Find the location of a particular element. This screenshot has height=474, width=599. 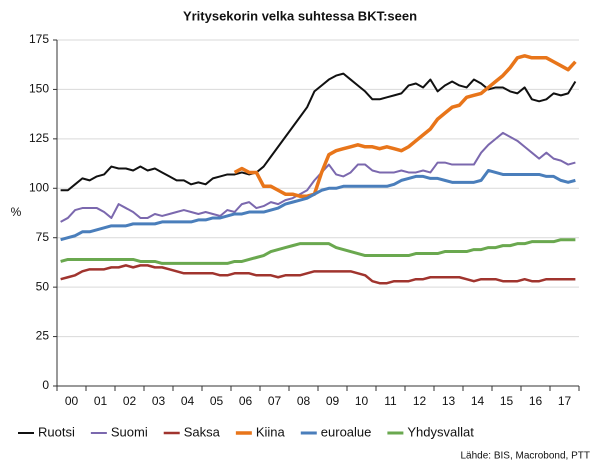

x-tick-label: 17 is located at coordinates (565, 401).